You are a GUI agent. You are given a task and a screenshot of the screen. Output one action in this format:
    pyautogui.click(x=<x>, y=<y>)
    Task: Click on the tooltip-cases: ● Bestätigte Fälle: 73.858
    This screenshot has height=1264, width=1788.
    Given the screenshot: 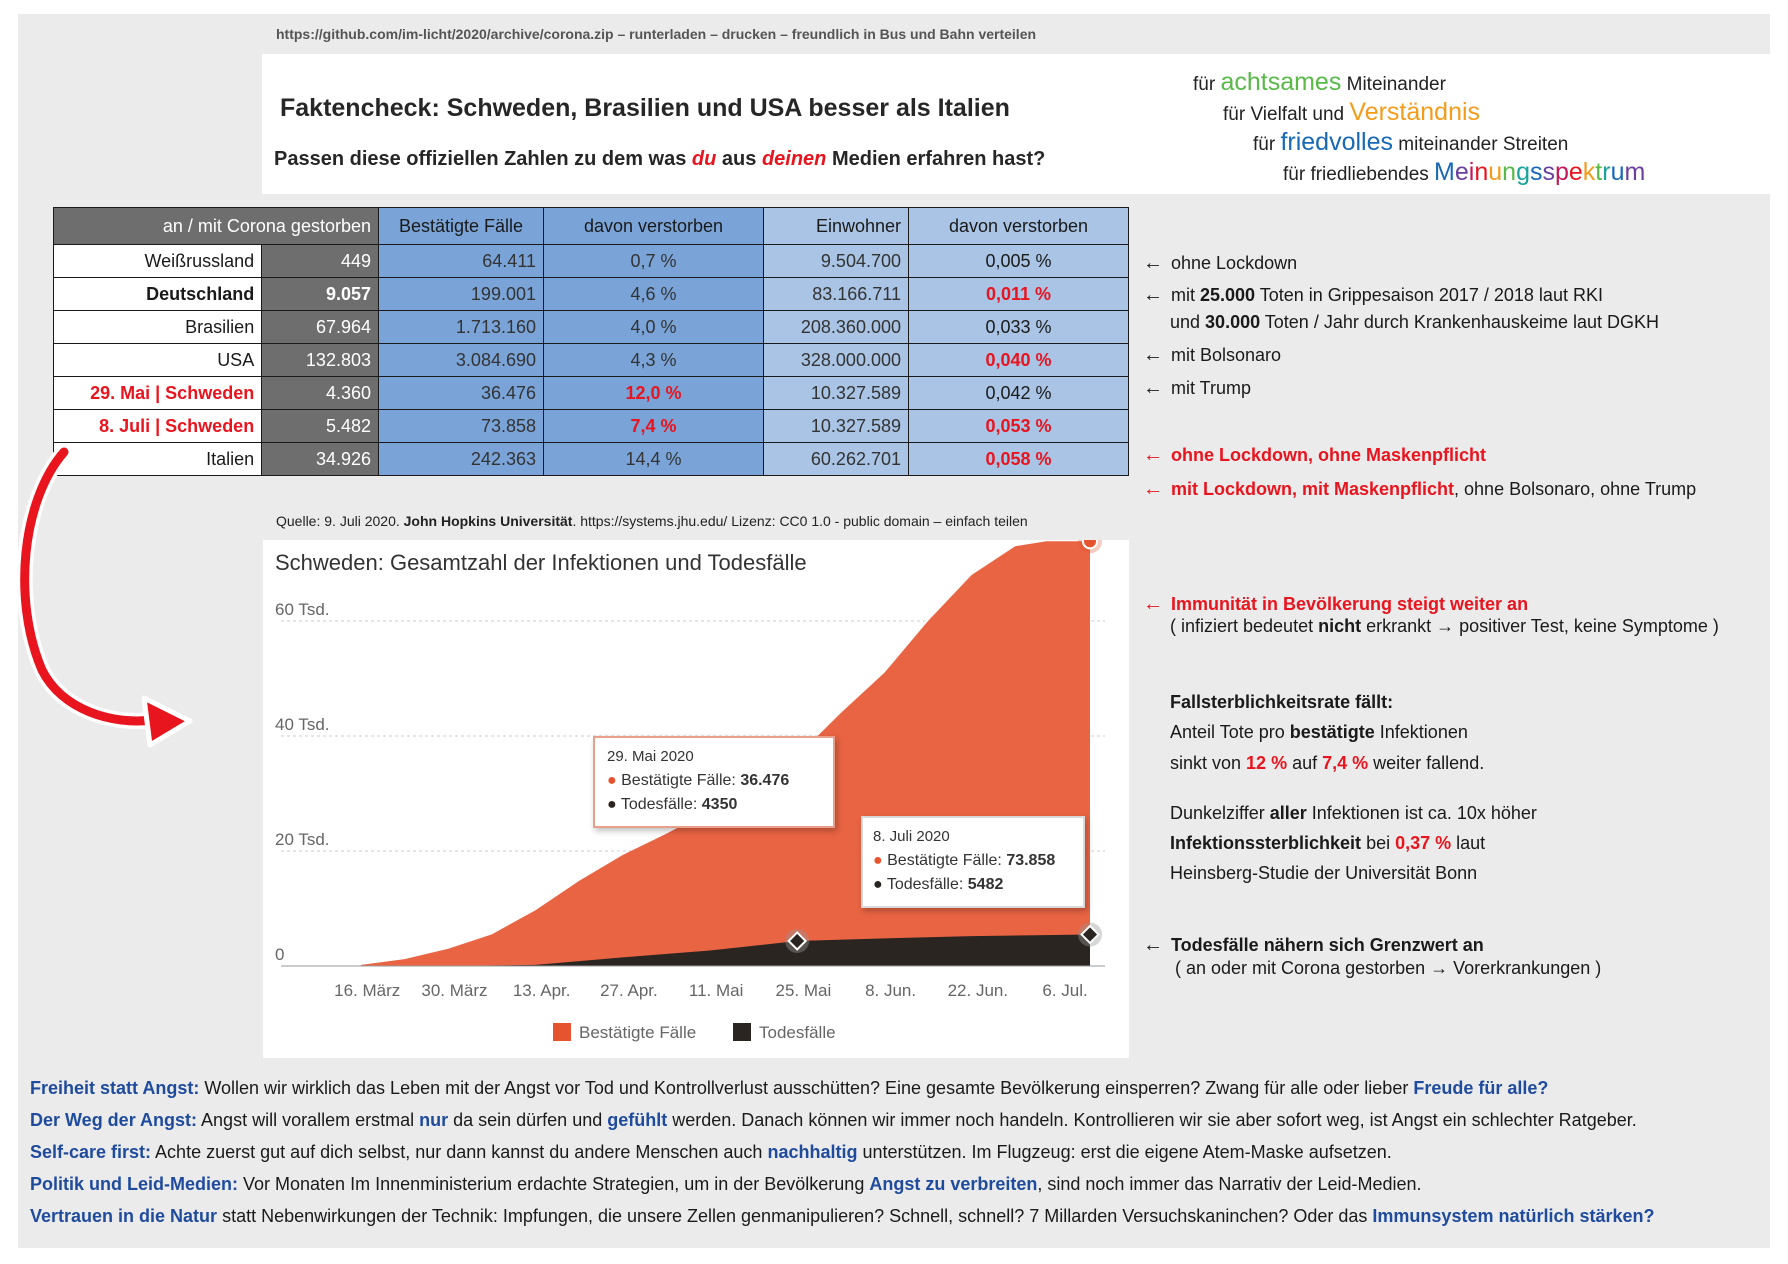 What is the action you would take?
    pyautogui.click(x=964, y=860)
    